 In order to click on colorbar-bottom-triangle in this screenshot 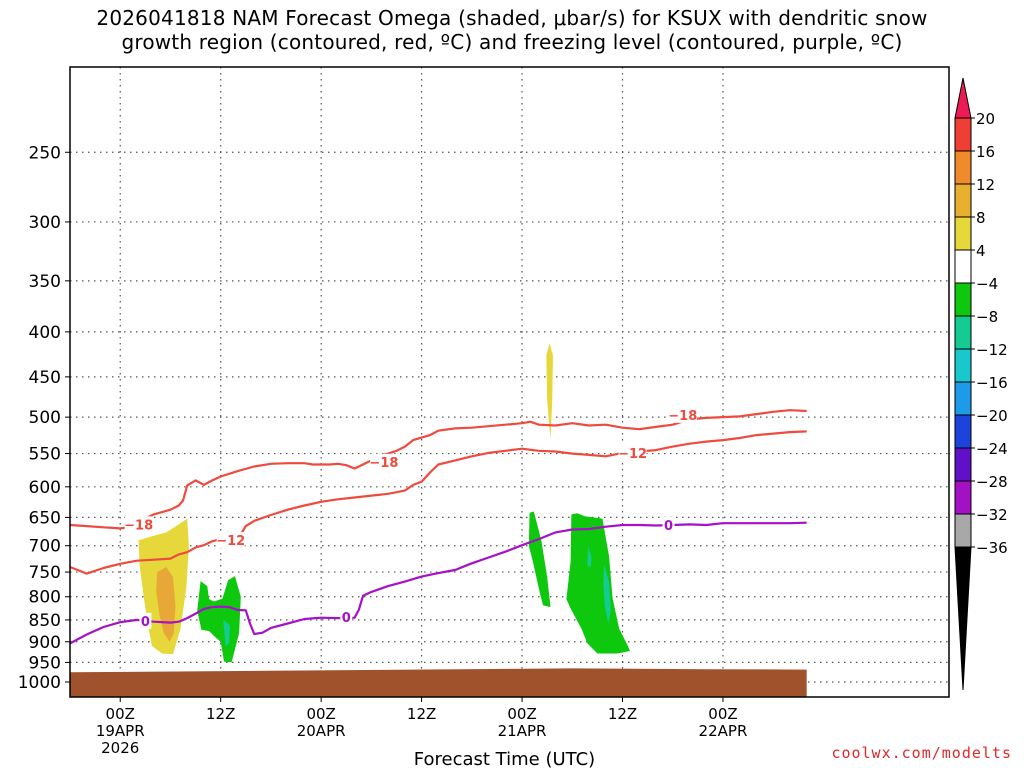, I will do `click(963, 618)`.